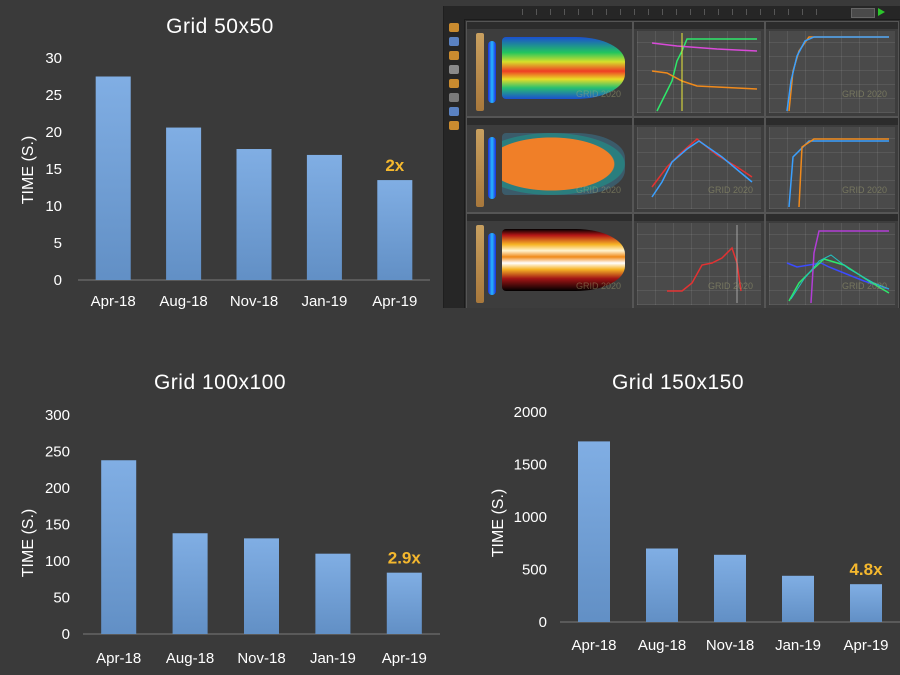 The width and height of the screenshot is (900, 675). I want to click on screenshot-toolbar, so click(672, 13).